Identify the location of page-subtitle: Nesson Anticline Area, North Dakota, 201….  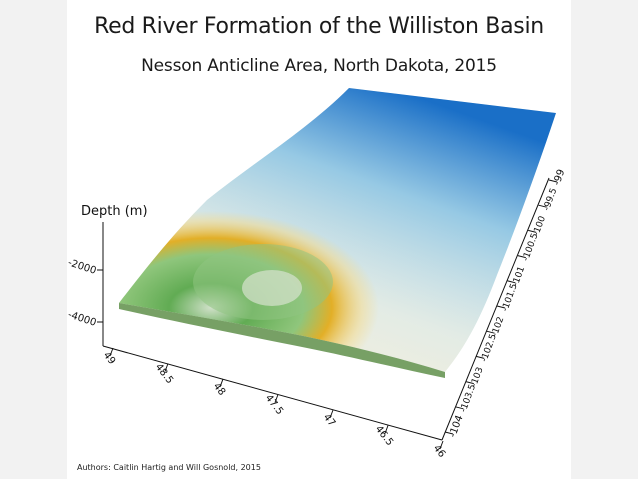
(319, 66).